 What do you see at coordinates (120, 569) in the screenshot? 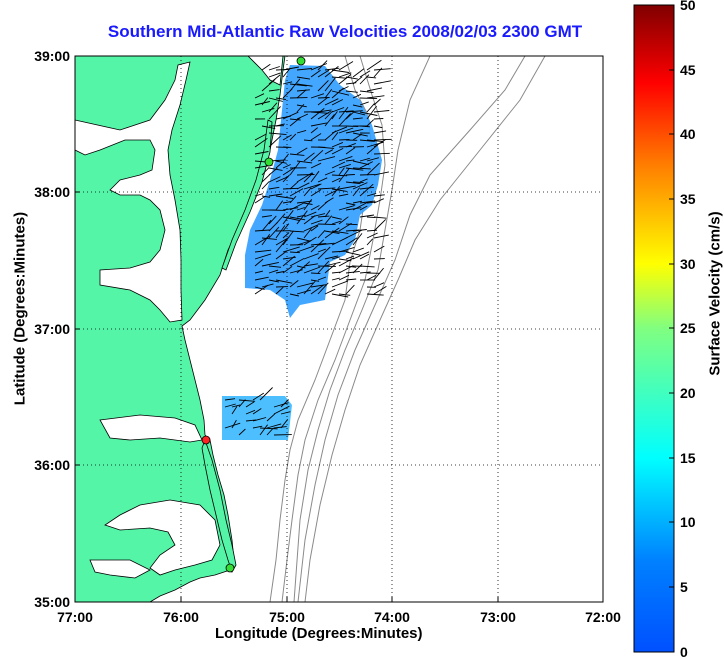
I see `lower-sound` at bounding box center [120, 569].